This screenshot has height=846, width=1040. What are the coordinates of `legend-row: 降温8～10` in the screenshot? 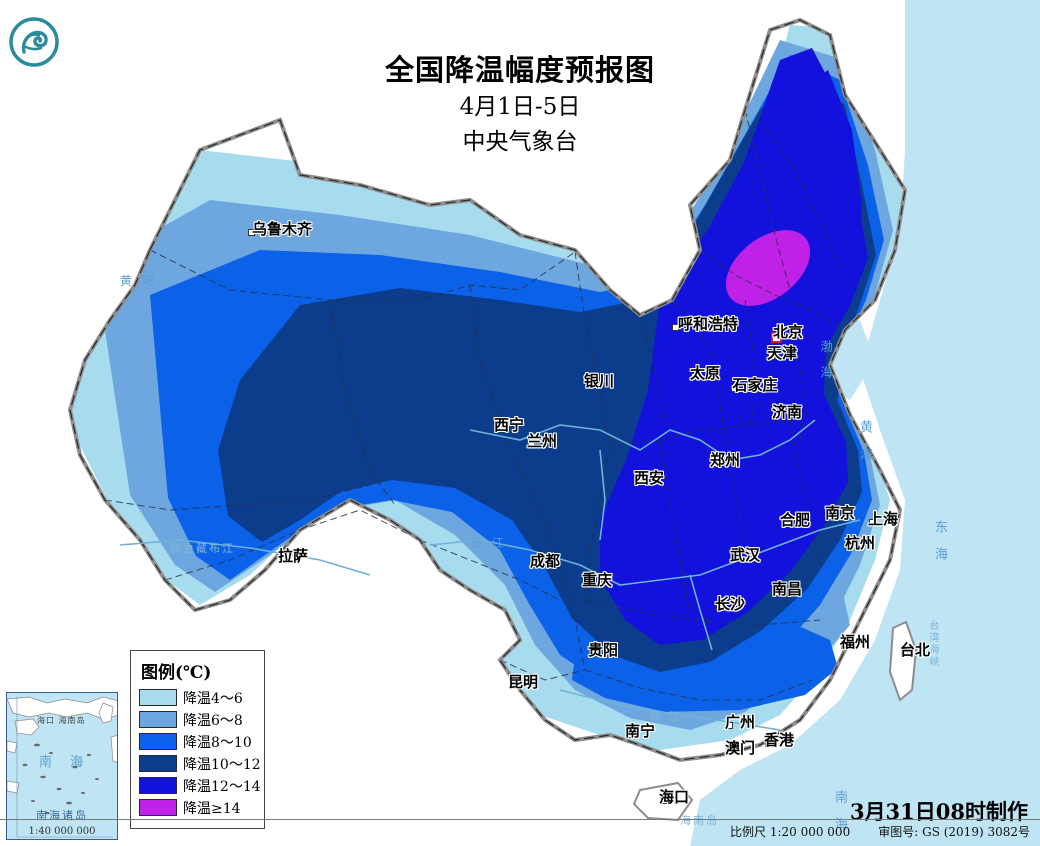 It's located at (197, 741).